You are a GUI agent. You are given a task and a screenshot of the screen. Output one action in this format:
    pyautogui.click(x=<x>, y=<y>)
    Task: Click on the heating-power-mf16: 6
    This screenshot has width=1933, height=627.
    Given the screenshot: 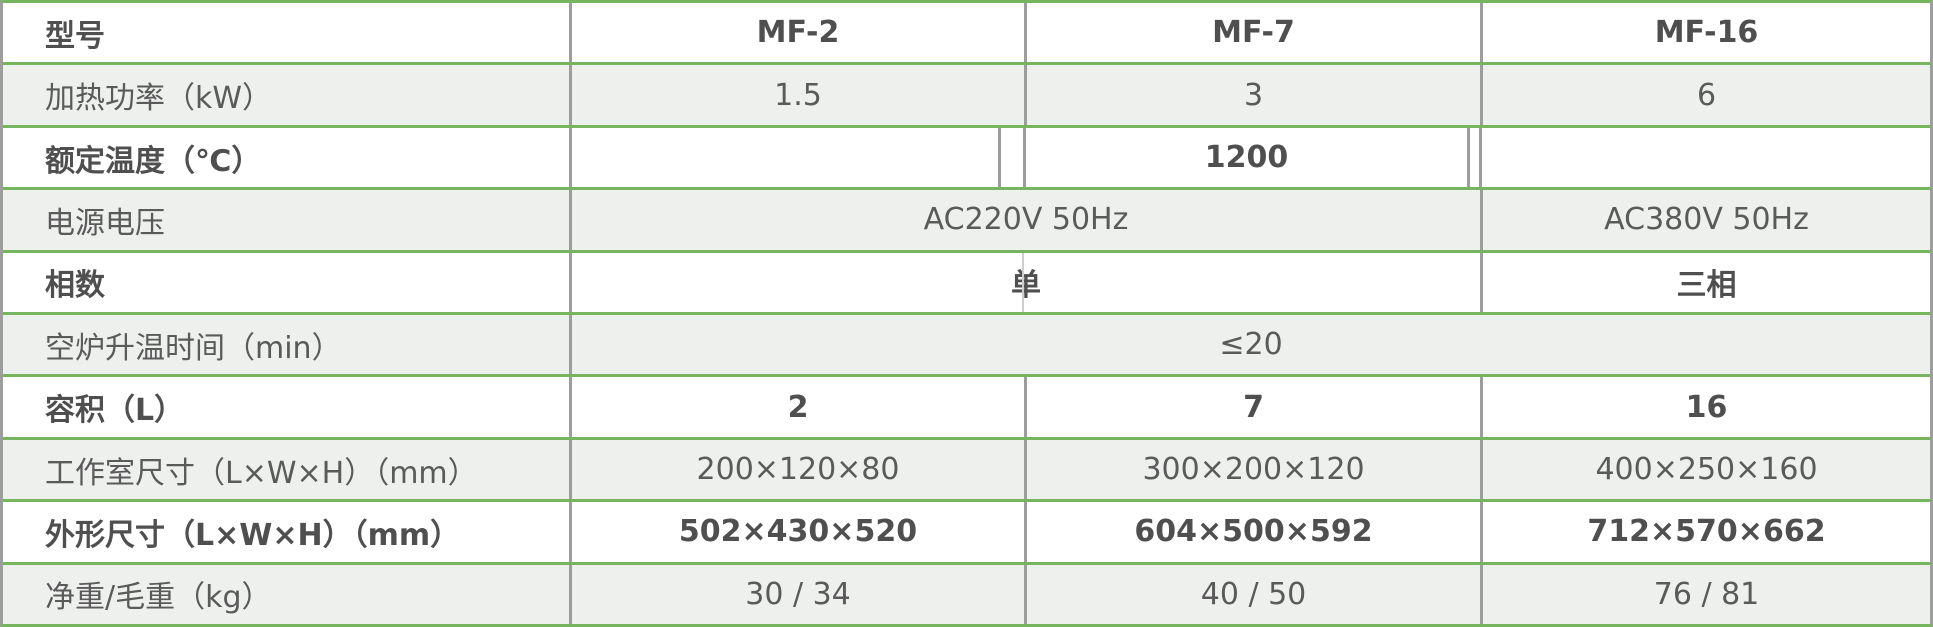 What is the action you would take?
    pyautogui.click(x=1705, y=95)
    